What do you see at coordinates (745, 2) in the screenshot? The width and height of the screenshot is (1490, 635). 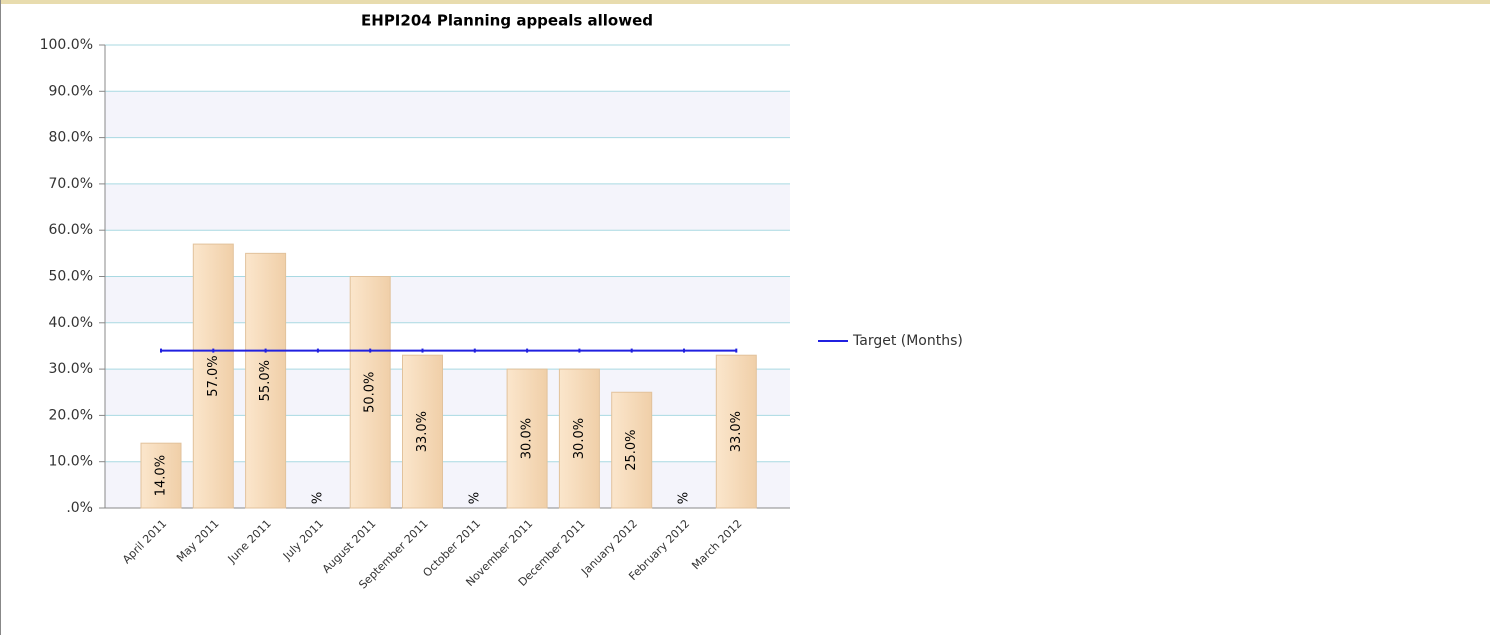 I see `frame-top` at bounding box center [745, 2].